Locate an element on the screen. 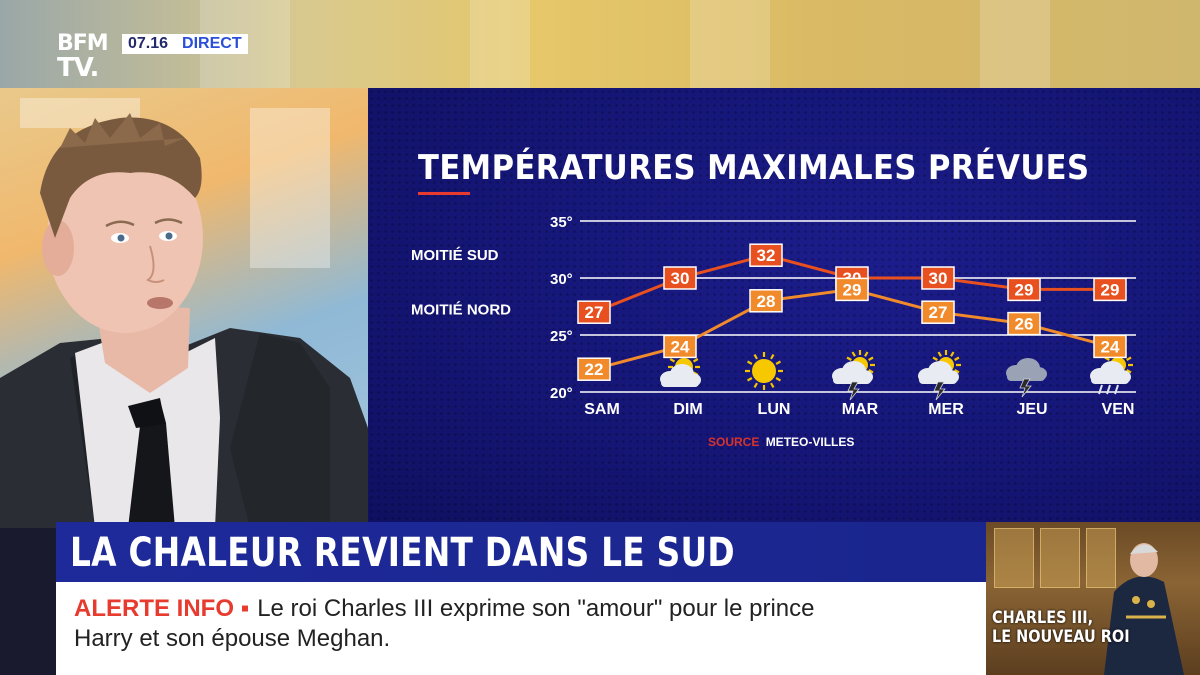 The image size is (1200, 675). y-tick-label: 25° is located at coordinates (561, 336).